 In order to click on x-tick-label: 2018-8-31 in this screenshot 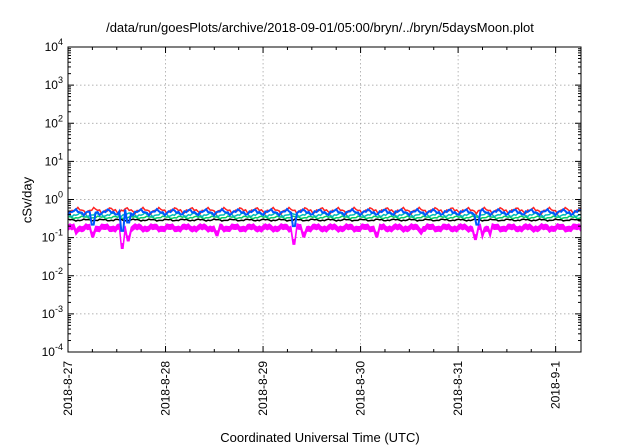, I will do `click(458, 388)`.